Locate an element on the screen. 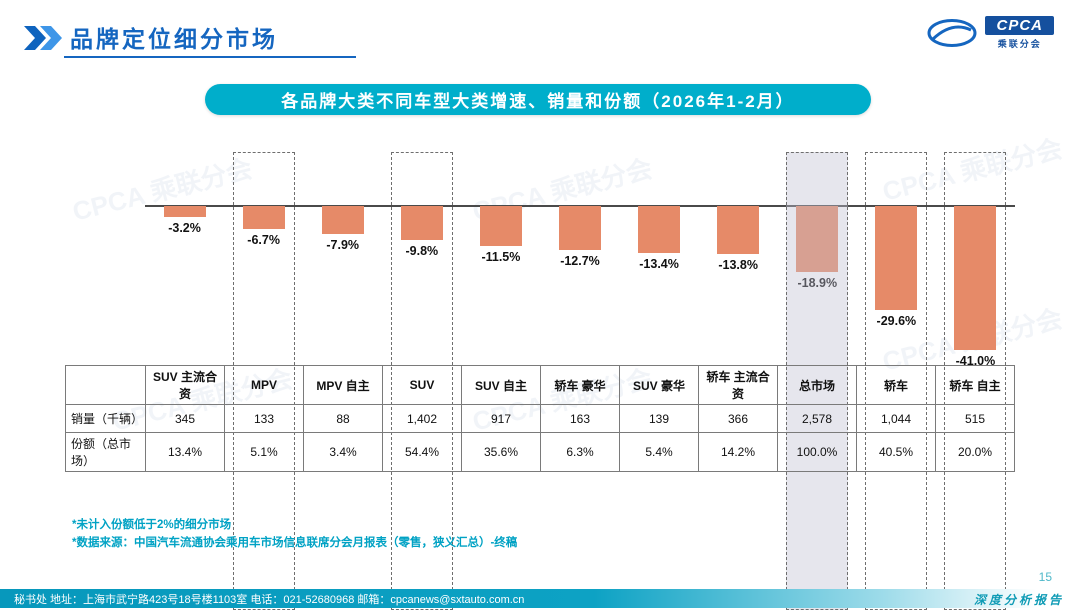  bar-SUV is located at coordinates (421, 223).